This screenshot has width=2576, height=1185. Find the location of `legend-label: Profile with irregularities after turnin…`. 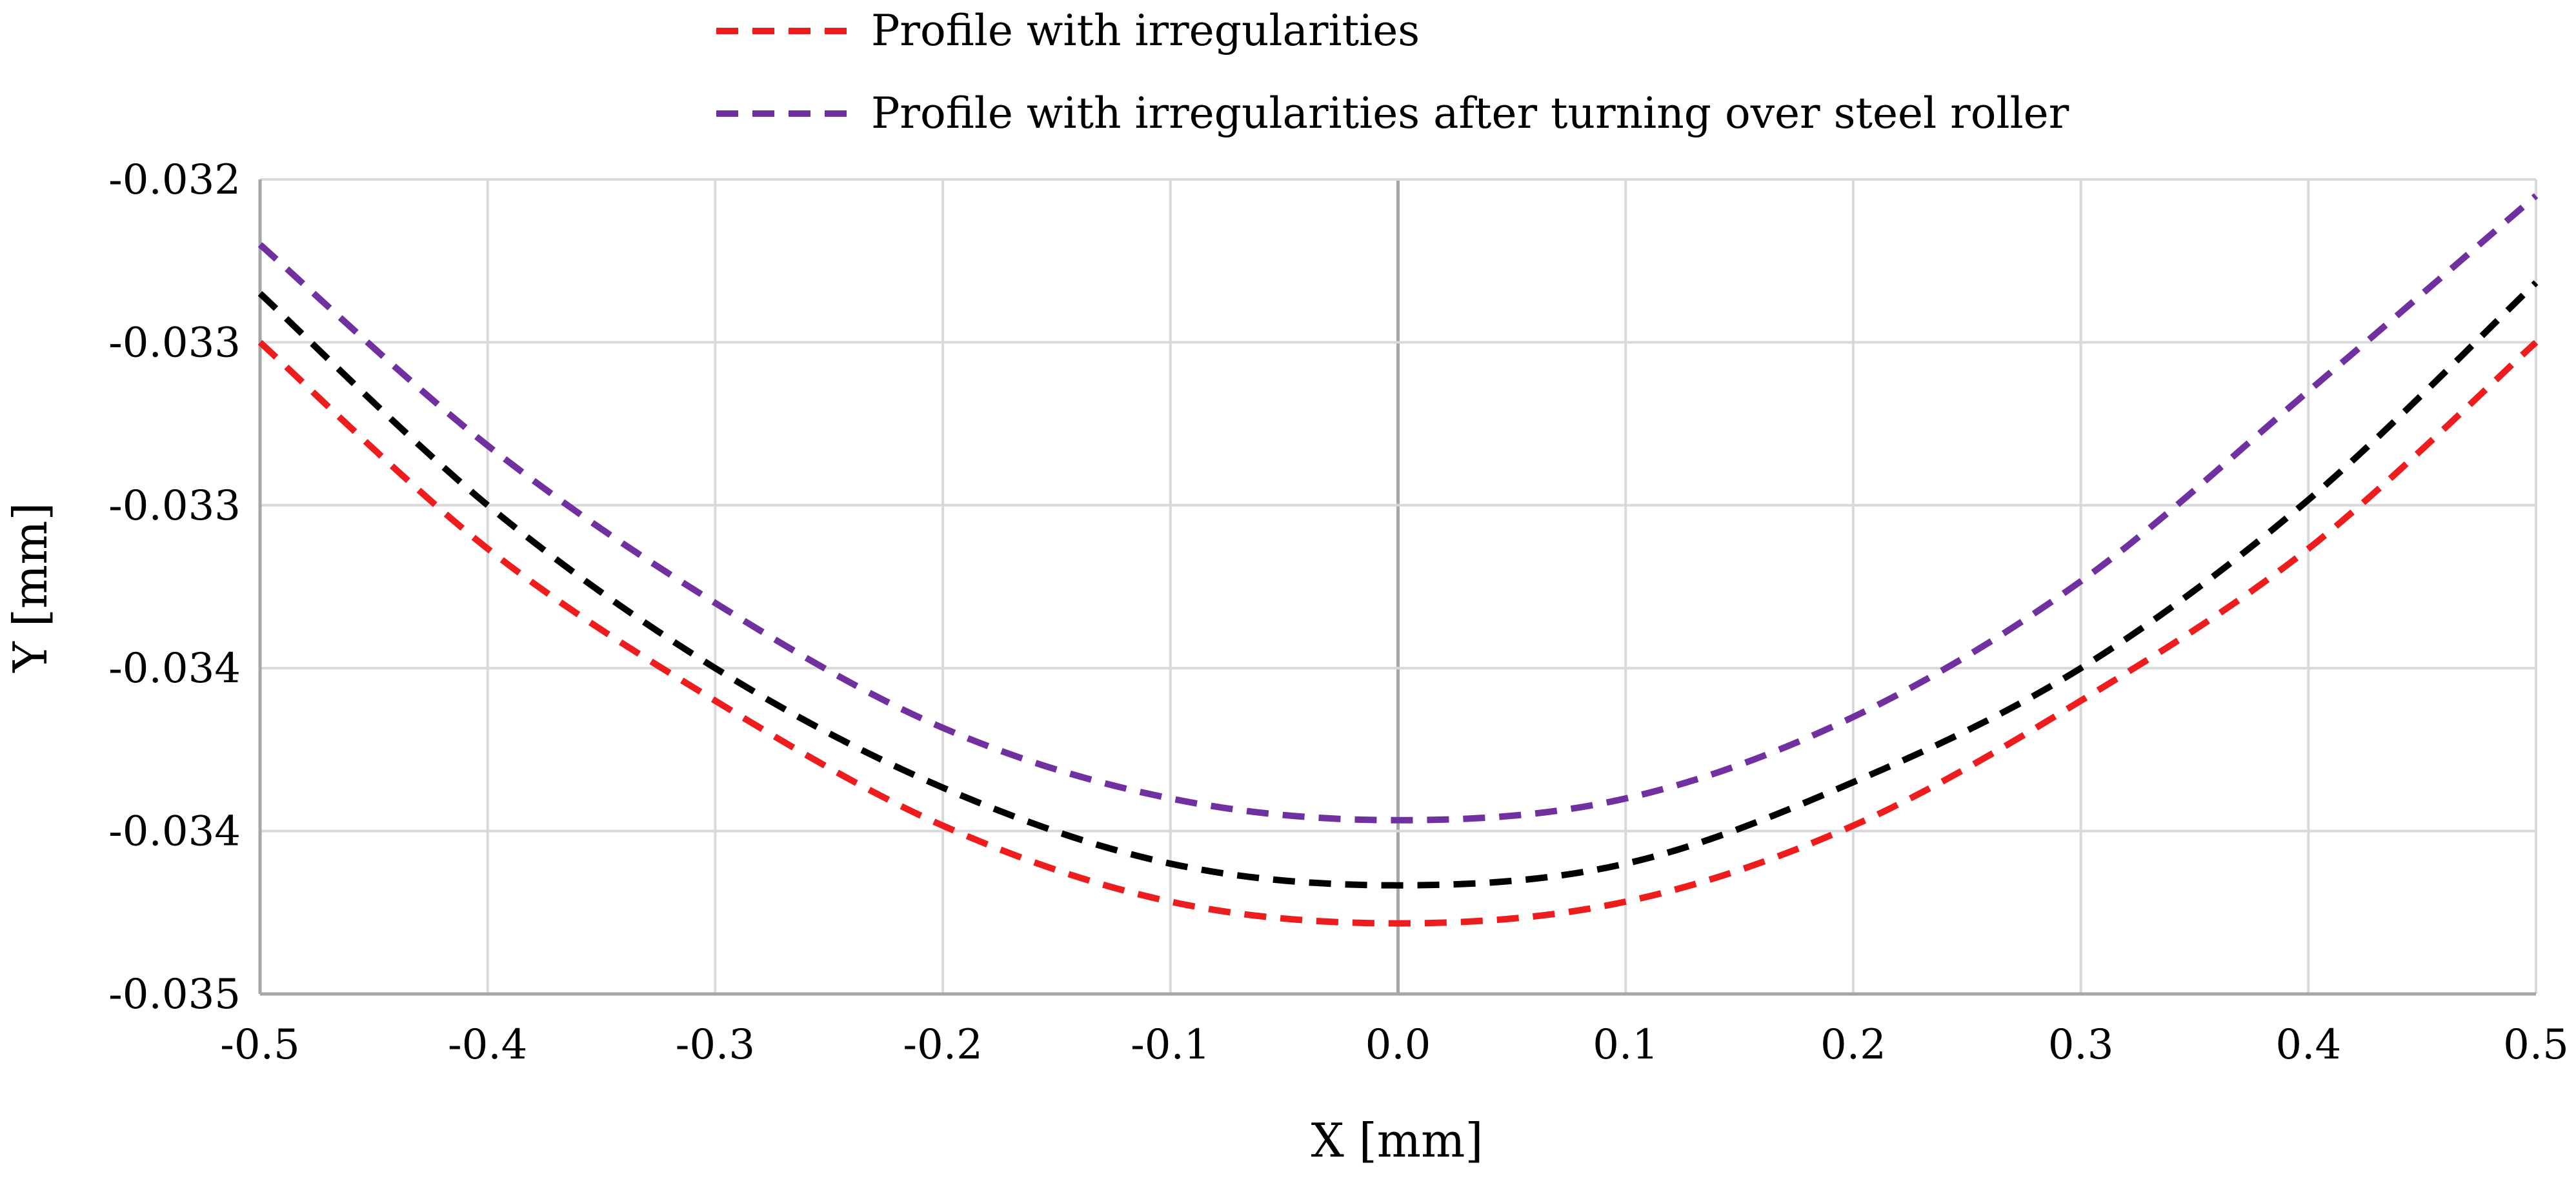

legend-label: Profile with irregularities after turnin… is located at coordinates (1470, 113).